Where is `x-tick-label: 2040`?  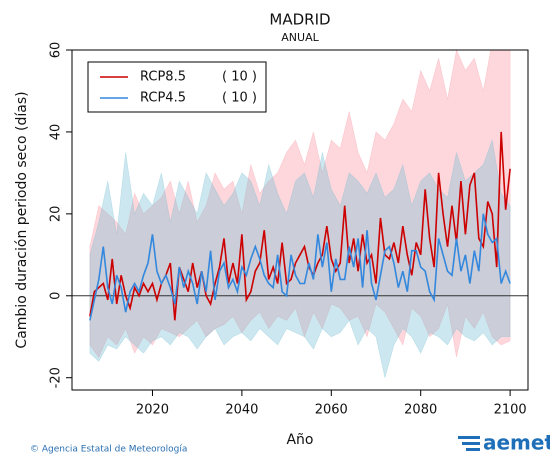
x-tick-label: 2040 is located at coordinates (241, 410).